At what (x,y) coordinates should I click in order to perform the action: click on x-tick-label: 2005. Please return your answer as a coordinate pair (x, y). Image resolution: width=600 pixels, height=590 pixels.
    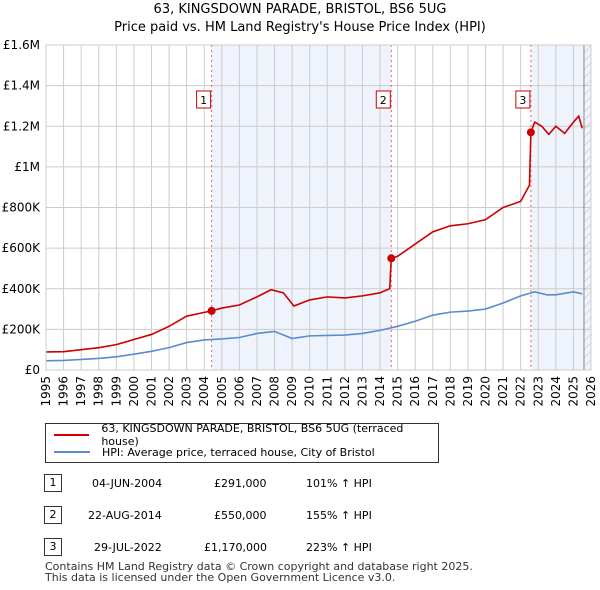
    Looking at the image, I should click on (222, 391).